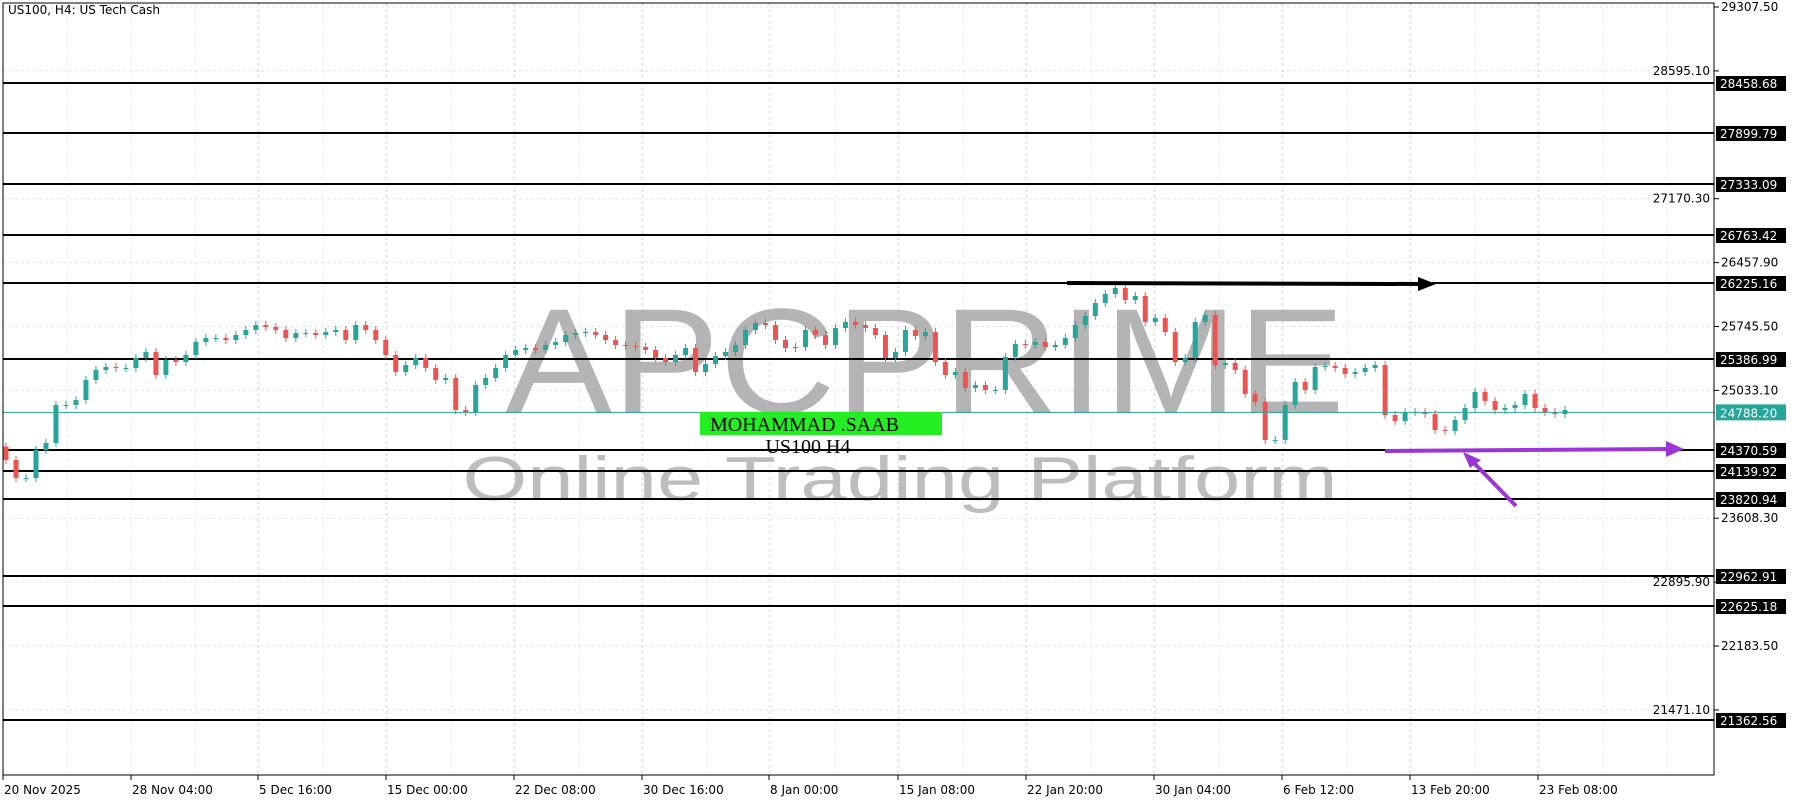  Describe the element at coordinates (1681, 71) in the screenshot. I see `y-tick-label: 28595.10` at that location.